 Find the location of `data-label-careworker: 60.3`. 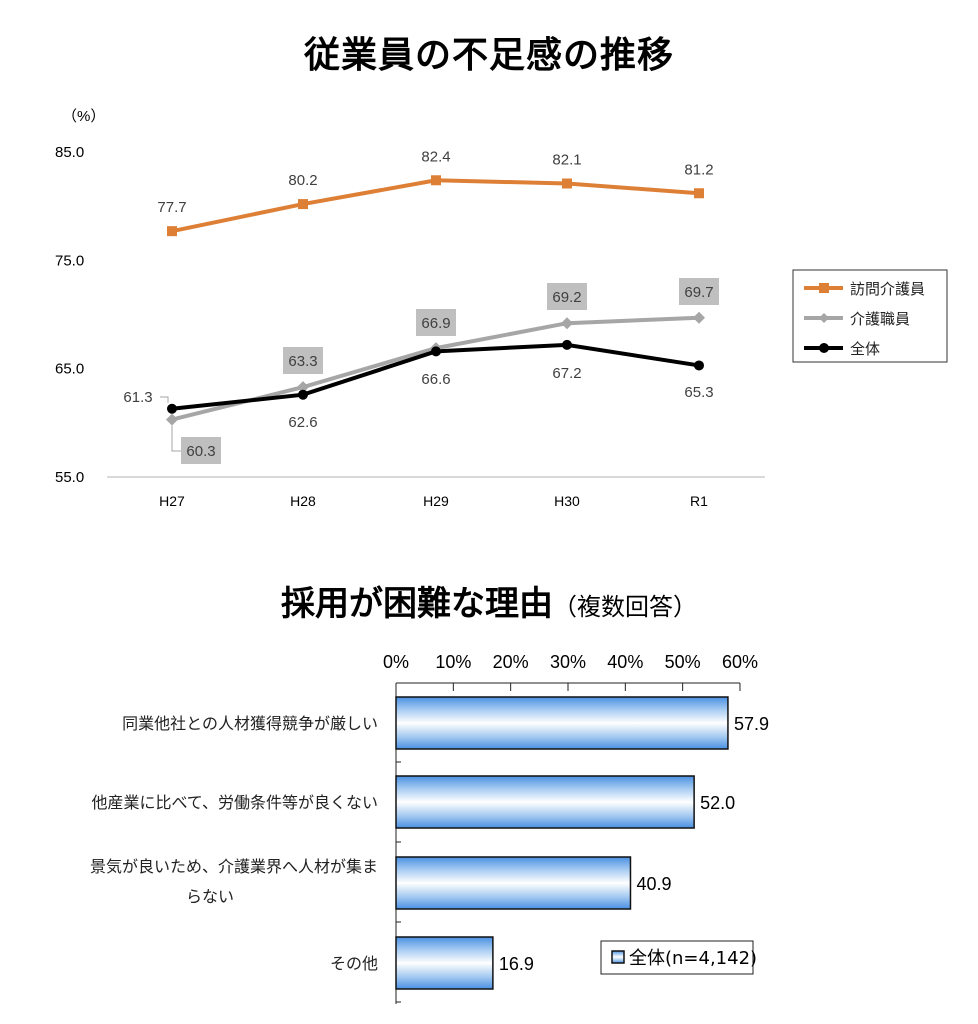

data-label-careworker: 60.3 is located at coordinates (200, 451).